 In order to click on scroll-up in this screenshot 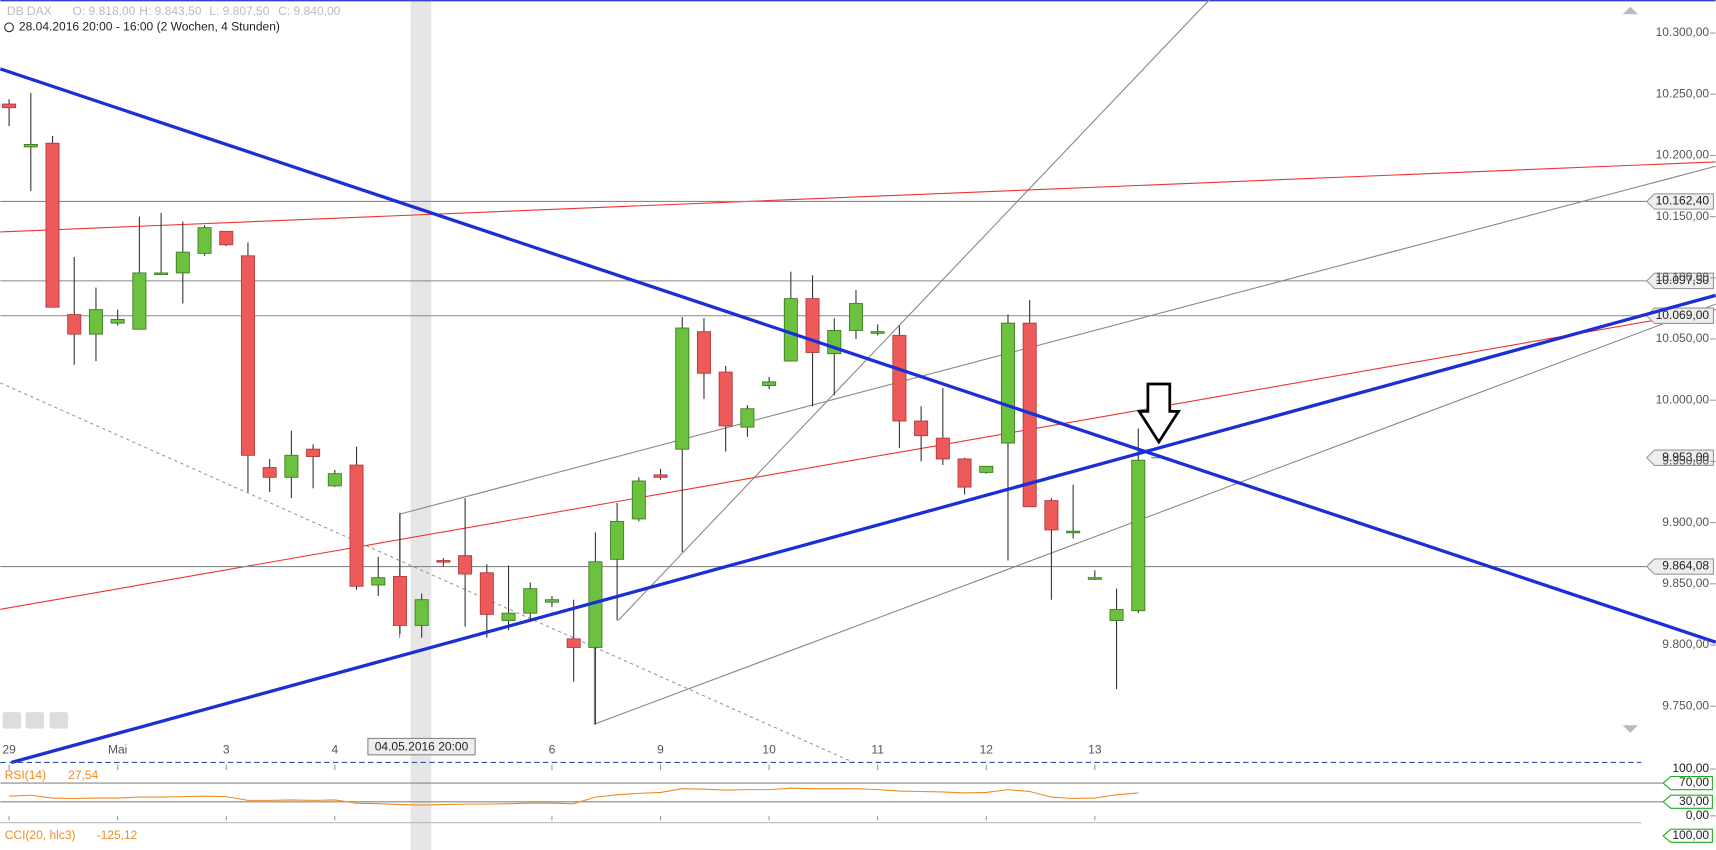, I will do `click(1630, 10)`.